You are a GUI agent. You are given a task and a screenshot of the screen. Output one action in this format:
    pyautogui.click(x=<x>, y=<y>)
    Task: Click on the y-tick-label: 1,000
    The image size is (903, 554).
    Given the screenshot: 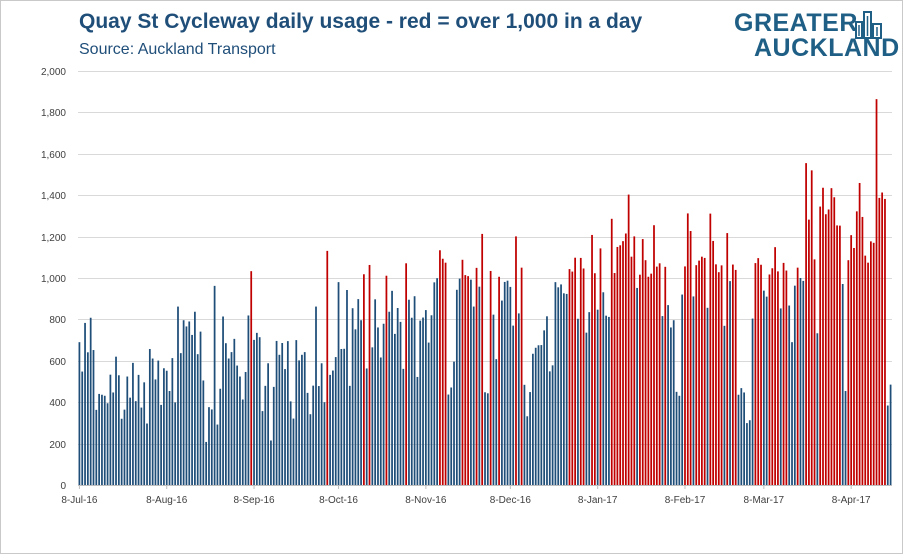 What is the action you would take?
    pyautogui.click(x=53, y=279)
    